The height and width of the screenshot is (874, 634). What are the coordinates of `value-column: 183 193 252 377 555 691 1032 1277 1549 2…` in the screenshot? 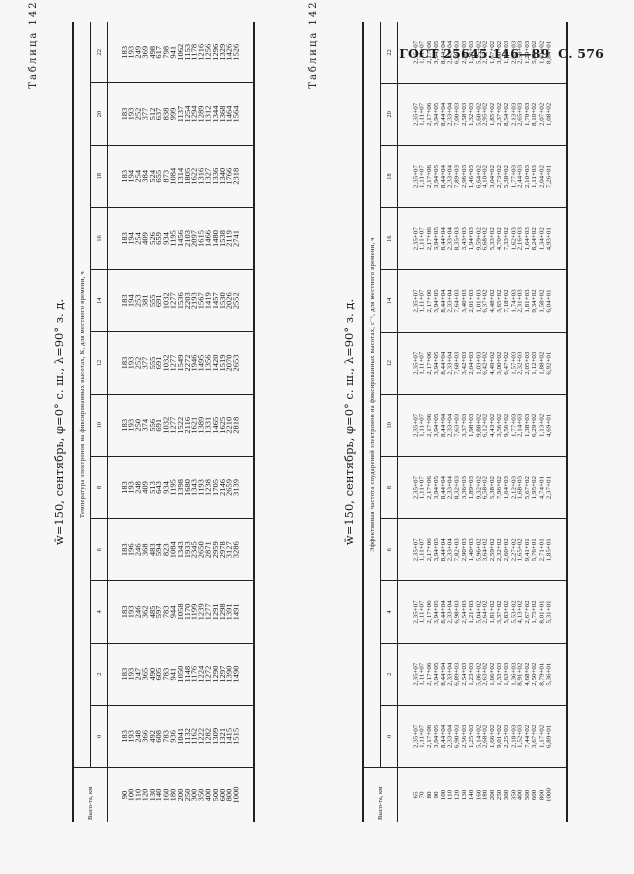 It's located at (180, 363).